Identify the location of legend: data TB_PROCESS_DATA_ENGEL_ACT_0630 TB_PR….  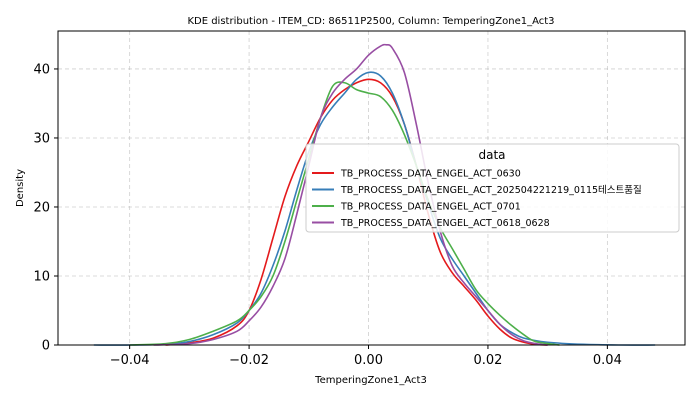
(492, 188).